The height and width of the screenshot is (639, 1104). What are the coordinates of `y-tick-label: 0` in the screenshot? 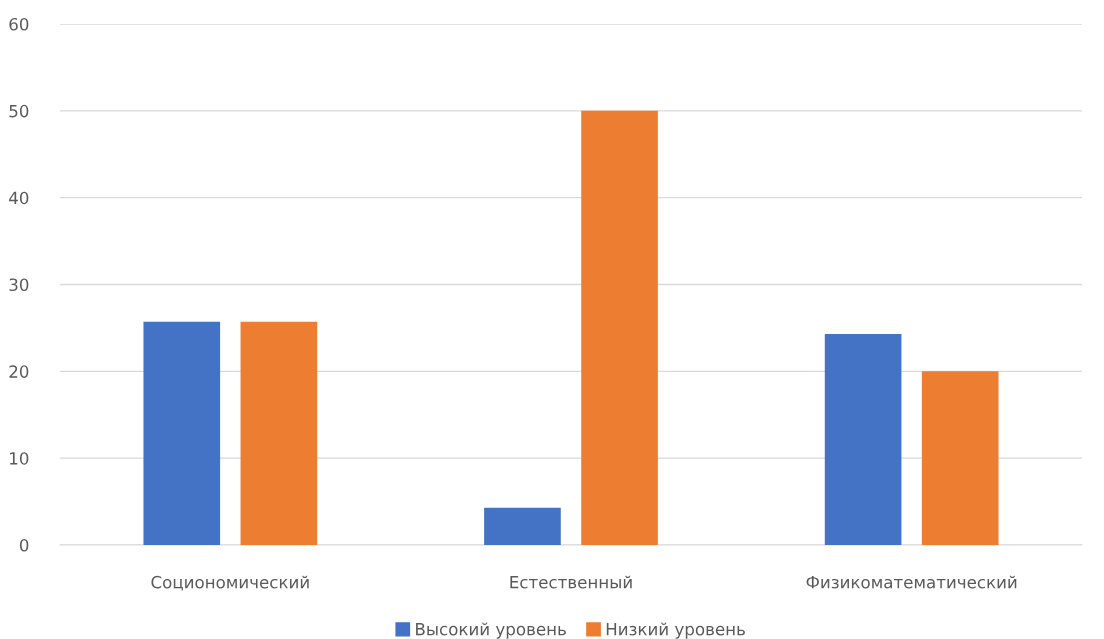 It's located at (24, 545).